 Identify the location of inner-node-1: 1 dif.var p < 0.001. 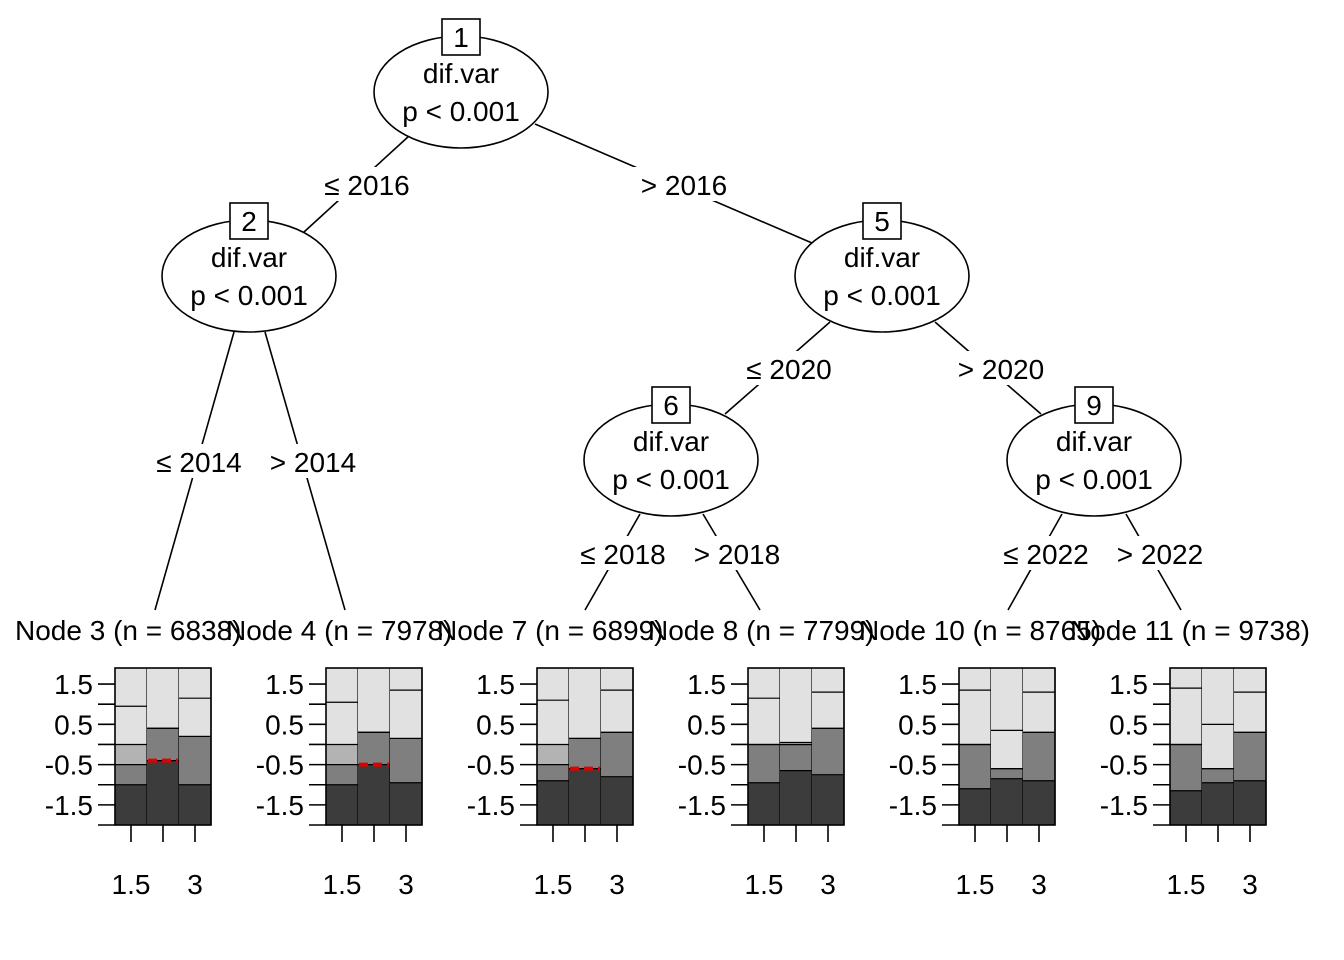
(461, 83).